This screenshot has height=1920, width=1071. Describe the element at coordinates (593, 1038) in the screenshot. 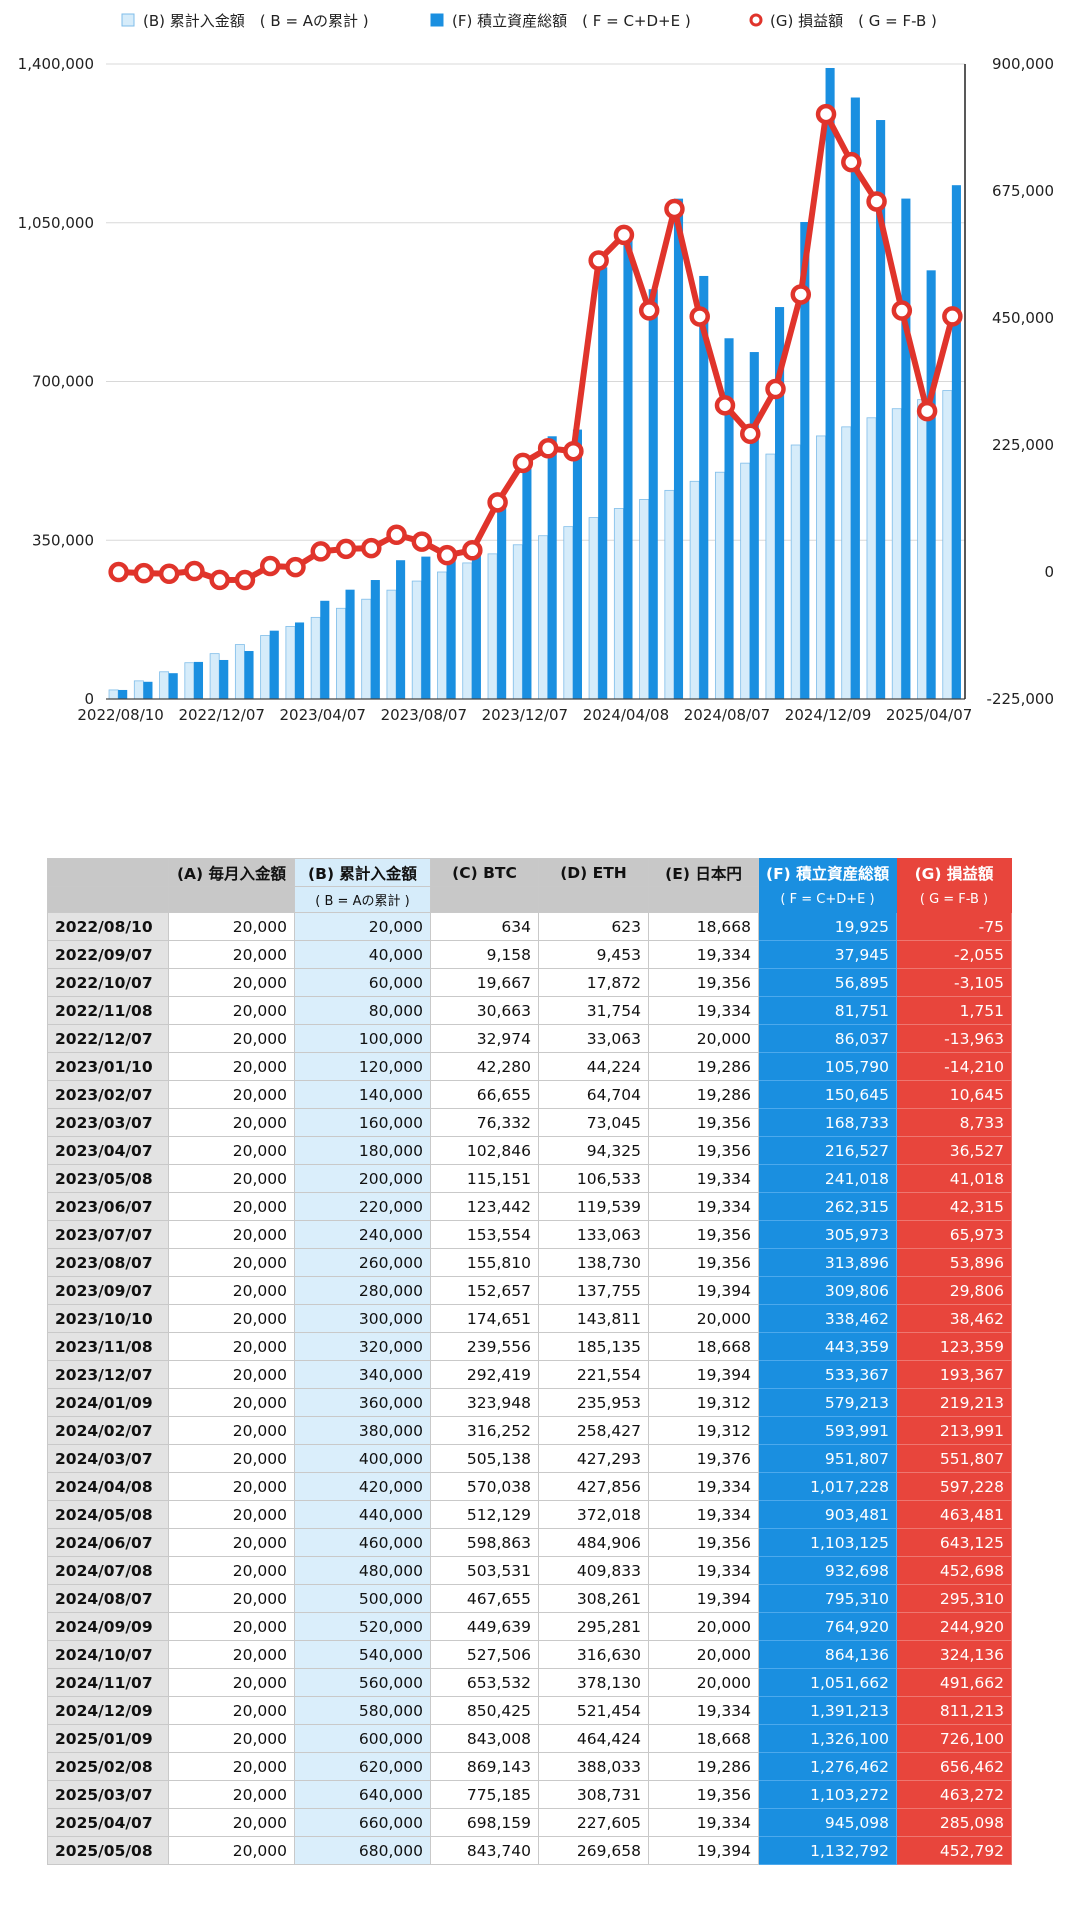

I see `eth-cell: 33,063` at that location.